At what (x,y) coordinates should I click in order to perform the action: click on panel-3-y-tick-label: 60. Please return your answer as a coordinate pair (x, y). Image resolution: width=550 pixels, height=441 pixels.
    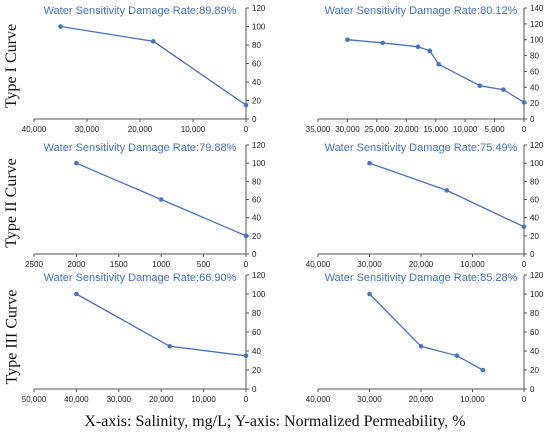
    Looking at the image, I should click on (256, 200).